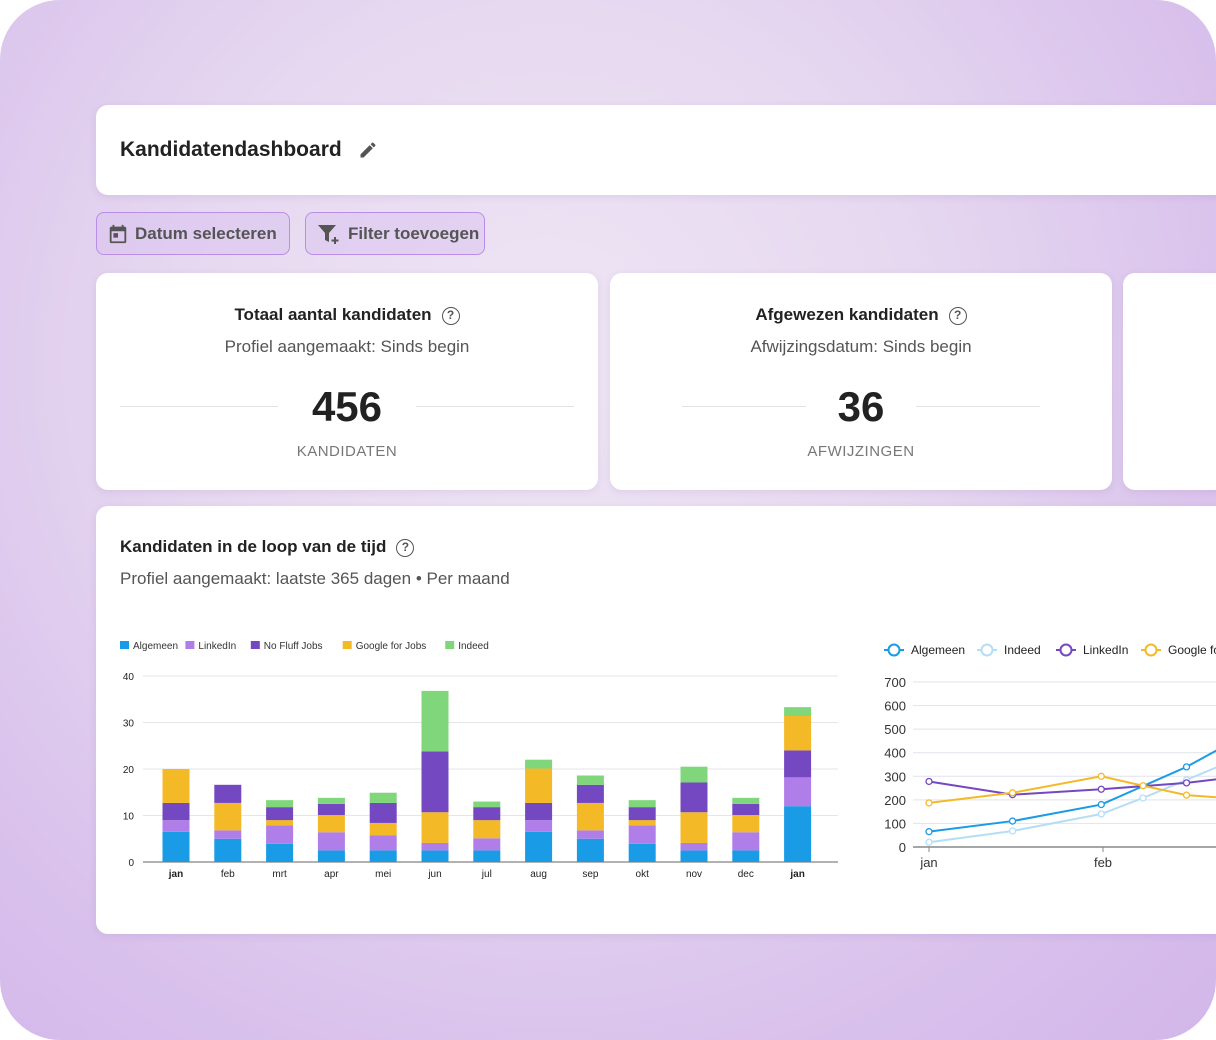 Image resolution: width=1216 pixels, height=1040 pixels. Describe the element at coordinates (328, 234) in the screenshot. I see `filter-add-icon` at that location.